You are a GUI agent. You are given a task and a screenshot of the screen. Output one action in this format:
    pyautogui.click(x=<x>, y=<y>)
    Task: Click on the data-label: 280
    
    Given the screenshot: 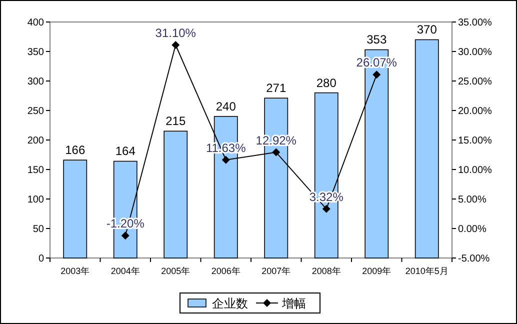 What is the action you would take?
    pyautogui.click(x=326, y=83)
    